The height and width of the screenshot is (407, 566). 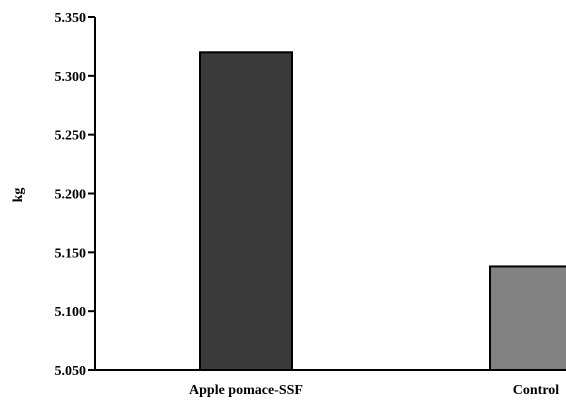 What do you see at coordinates (527, 318) in the screenshot?
I see `bar-control` at bounding box center [527, 318].